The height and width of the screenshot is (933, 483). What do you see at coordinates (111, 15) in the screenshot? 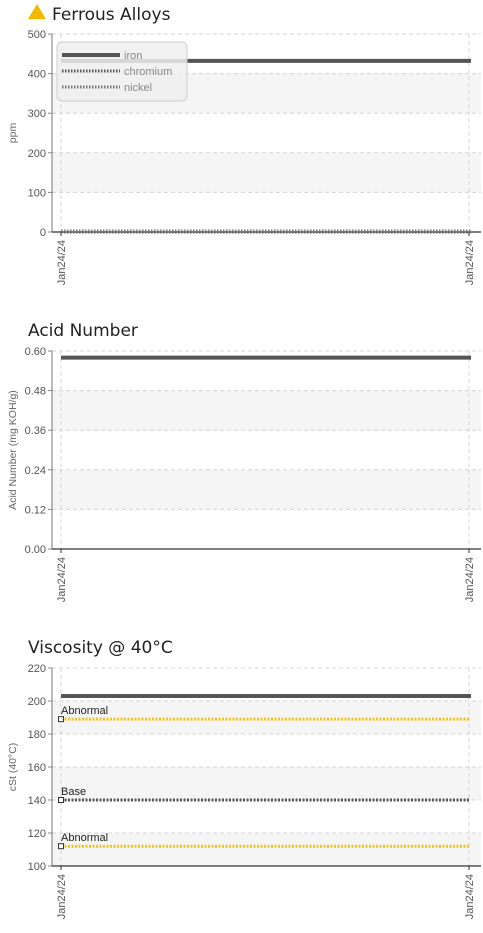
I see `chart-title: Ferrous Alloys` at bounding box center [111, 15].